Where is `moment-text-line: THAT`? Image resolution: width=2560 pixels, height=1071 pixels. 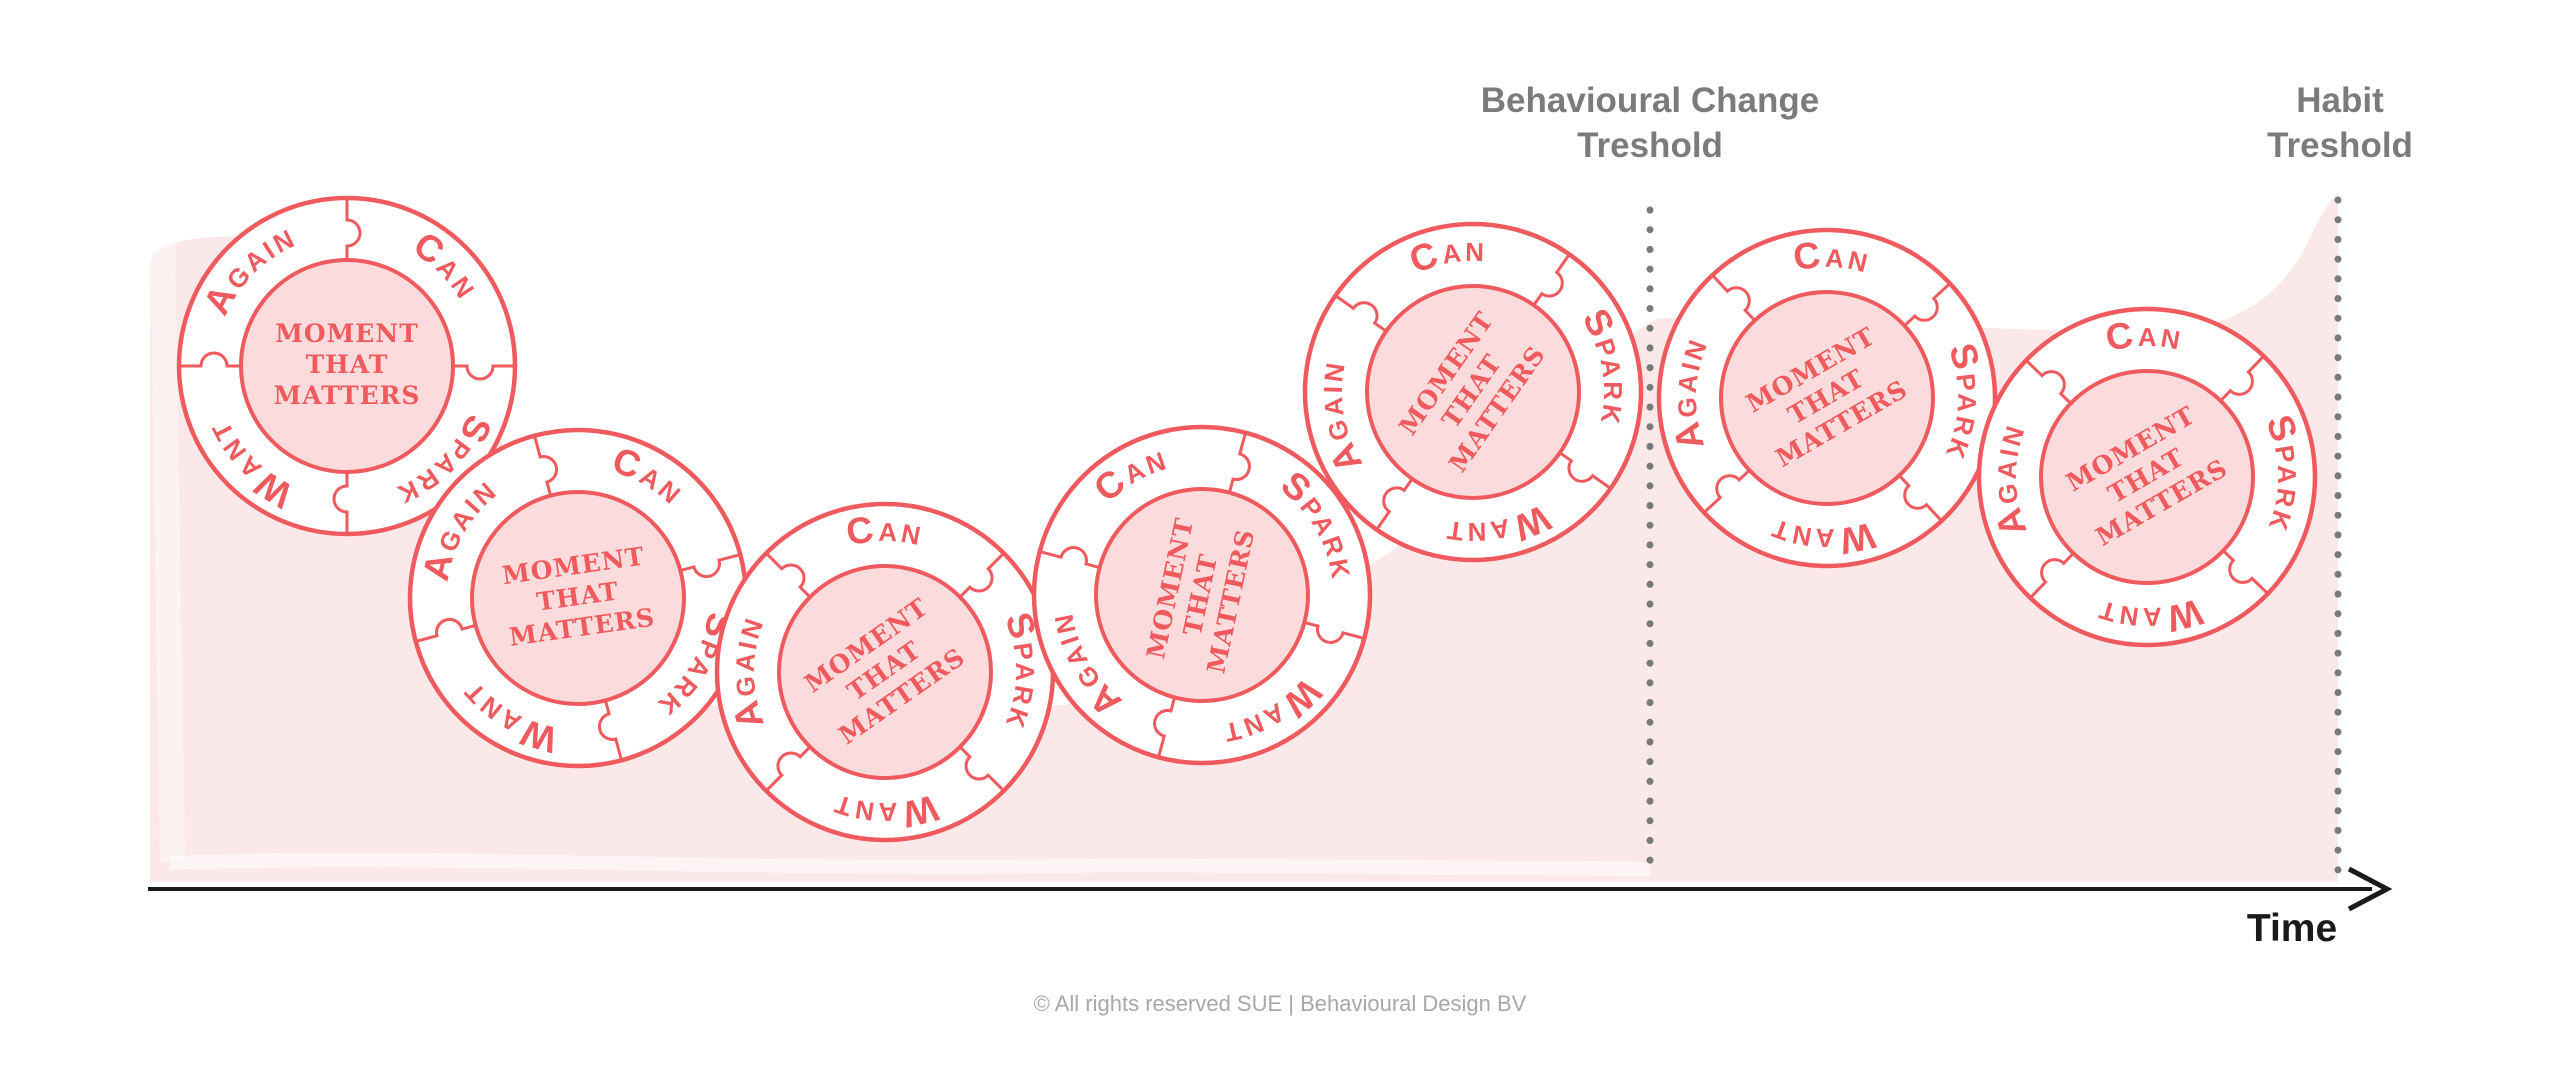
moment-text-line: THAT is located at coordinates (347, 364).